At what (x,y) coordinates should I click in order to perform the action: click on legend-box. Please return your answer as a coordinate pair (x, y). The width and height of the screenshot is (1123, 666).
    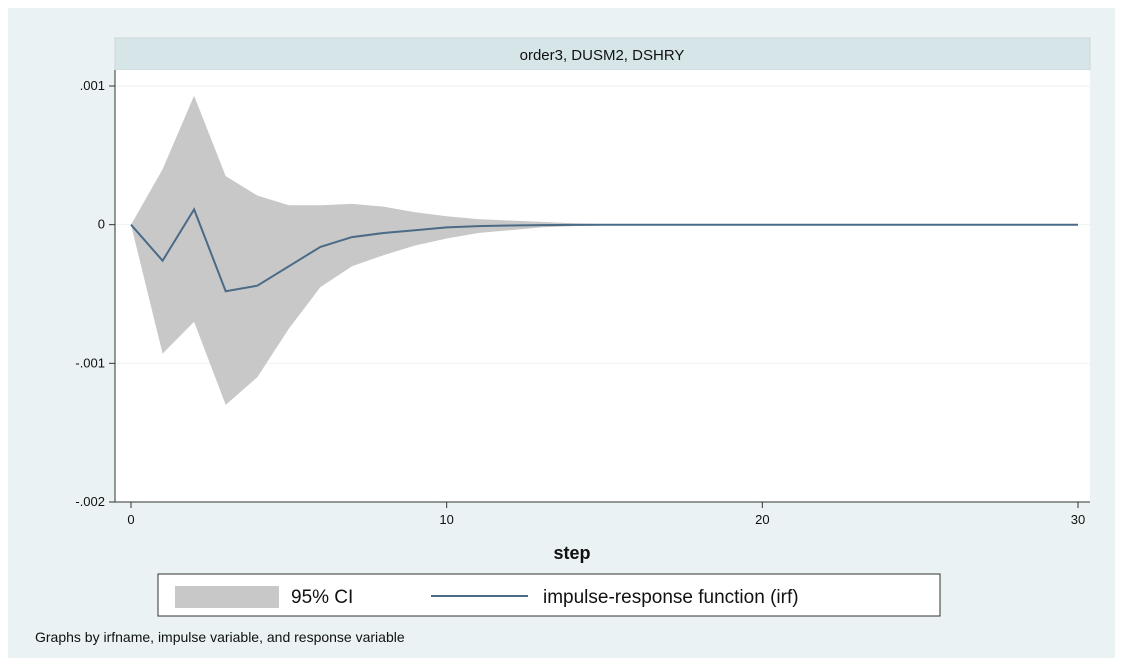
    Looking at the image, I should click on (549, 595).